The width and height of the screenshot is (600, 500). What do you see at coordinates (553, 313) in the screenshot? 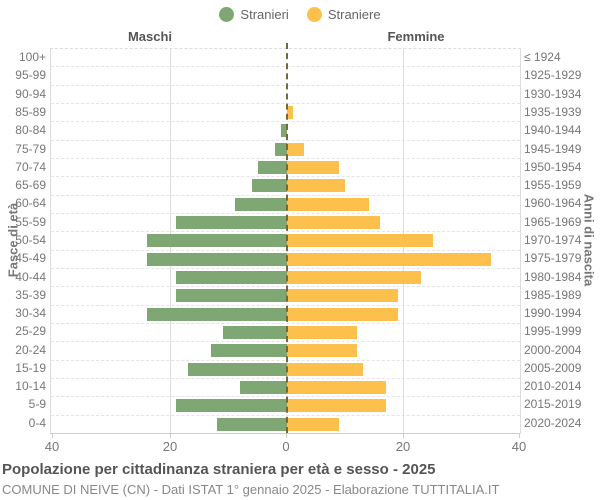
I see `birth-year-label: 1990-1994` at bounding box center [553, 313].